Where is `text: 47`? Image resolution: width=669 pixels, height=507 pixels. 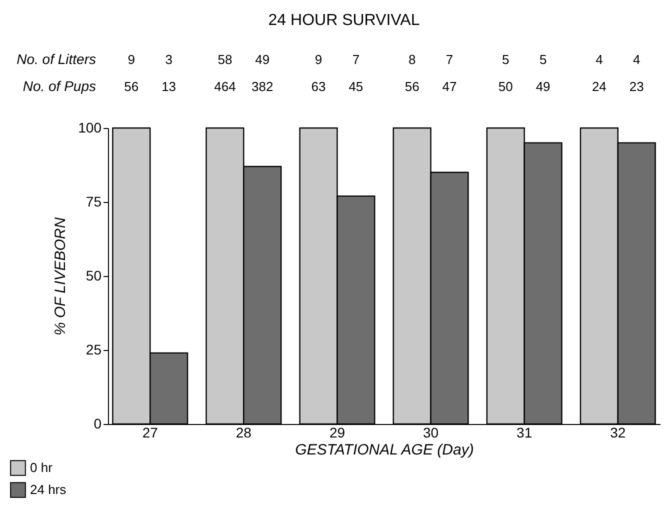 text: 47 is located at coordinates (449, 86).